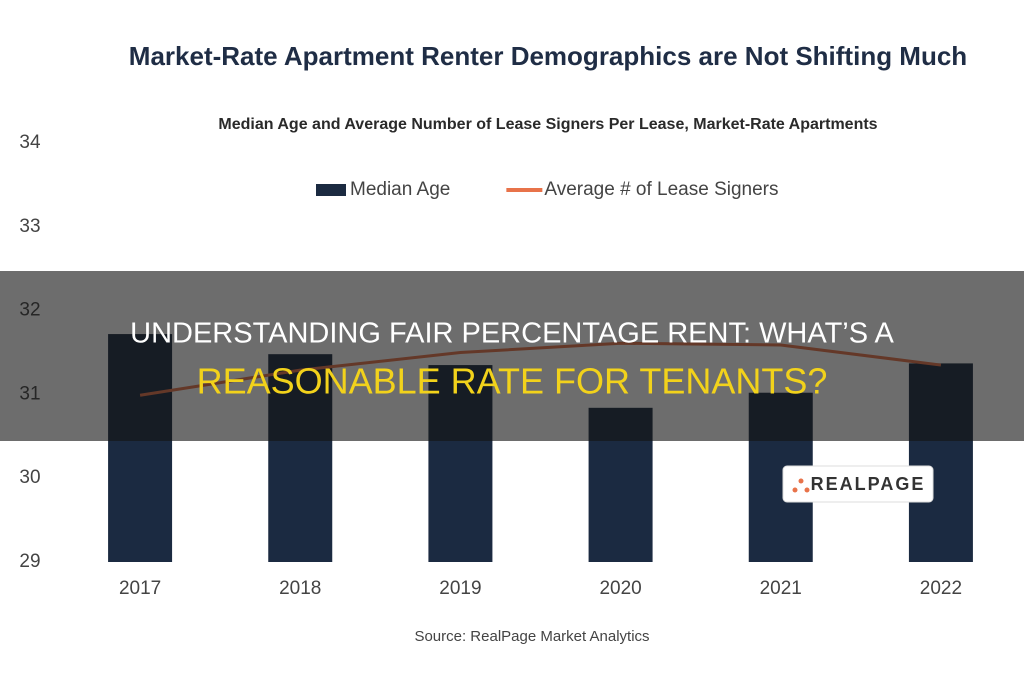 The width and height of the screenshot is (1024, 685). I want to click on logo: REALPAGE, so click(858, 484).